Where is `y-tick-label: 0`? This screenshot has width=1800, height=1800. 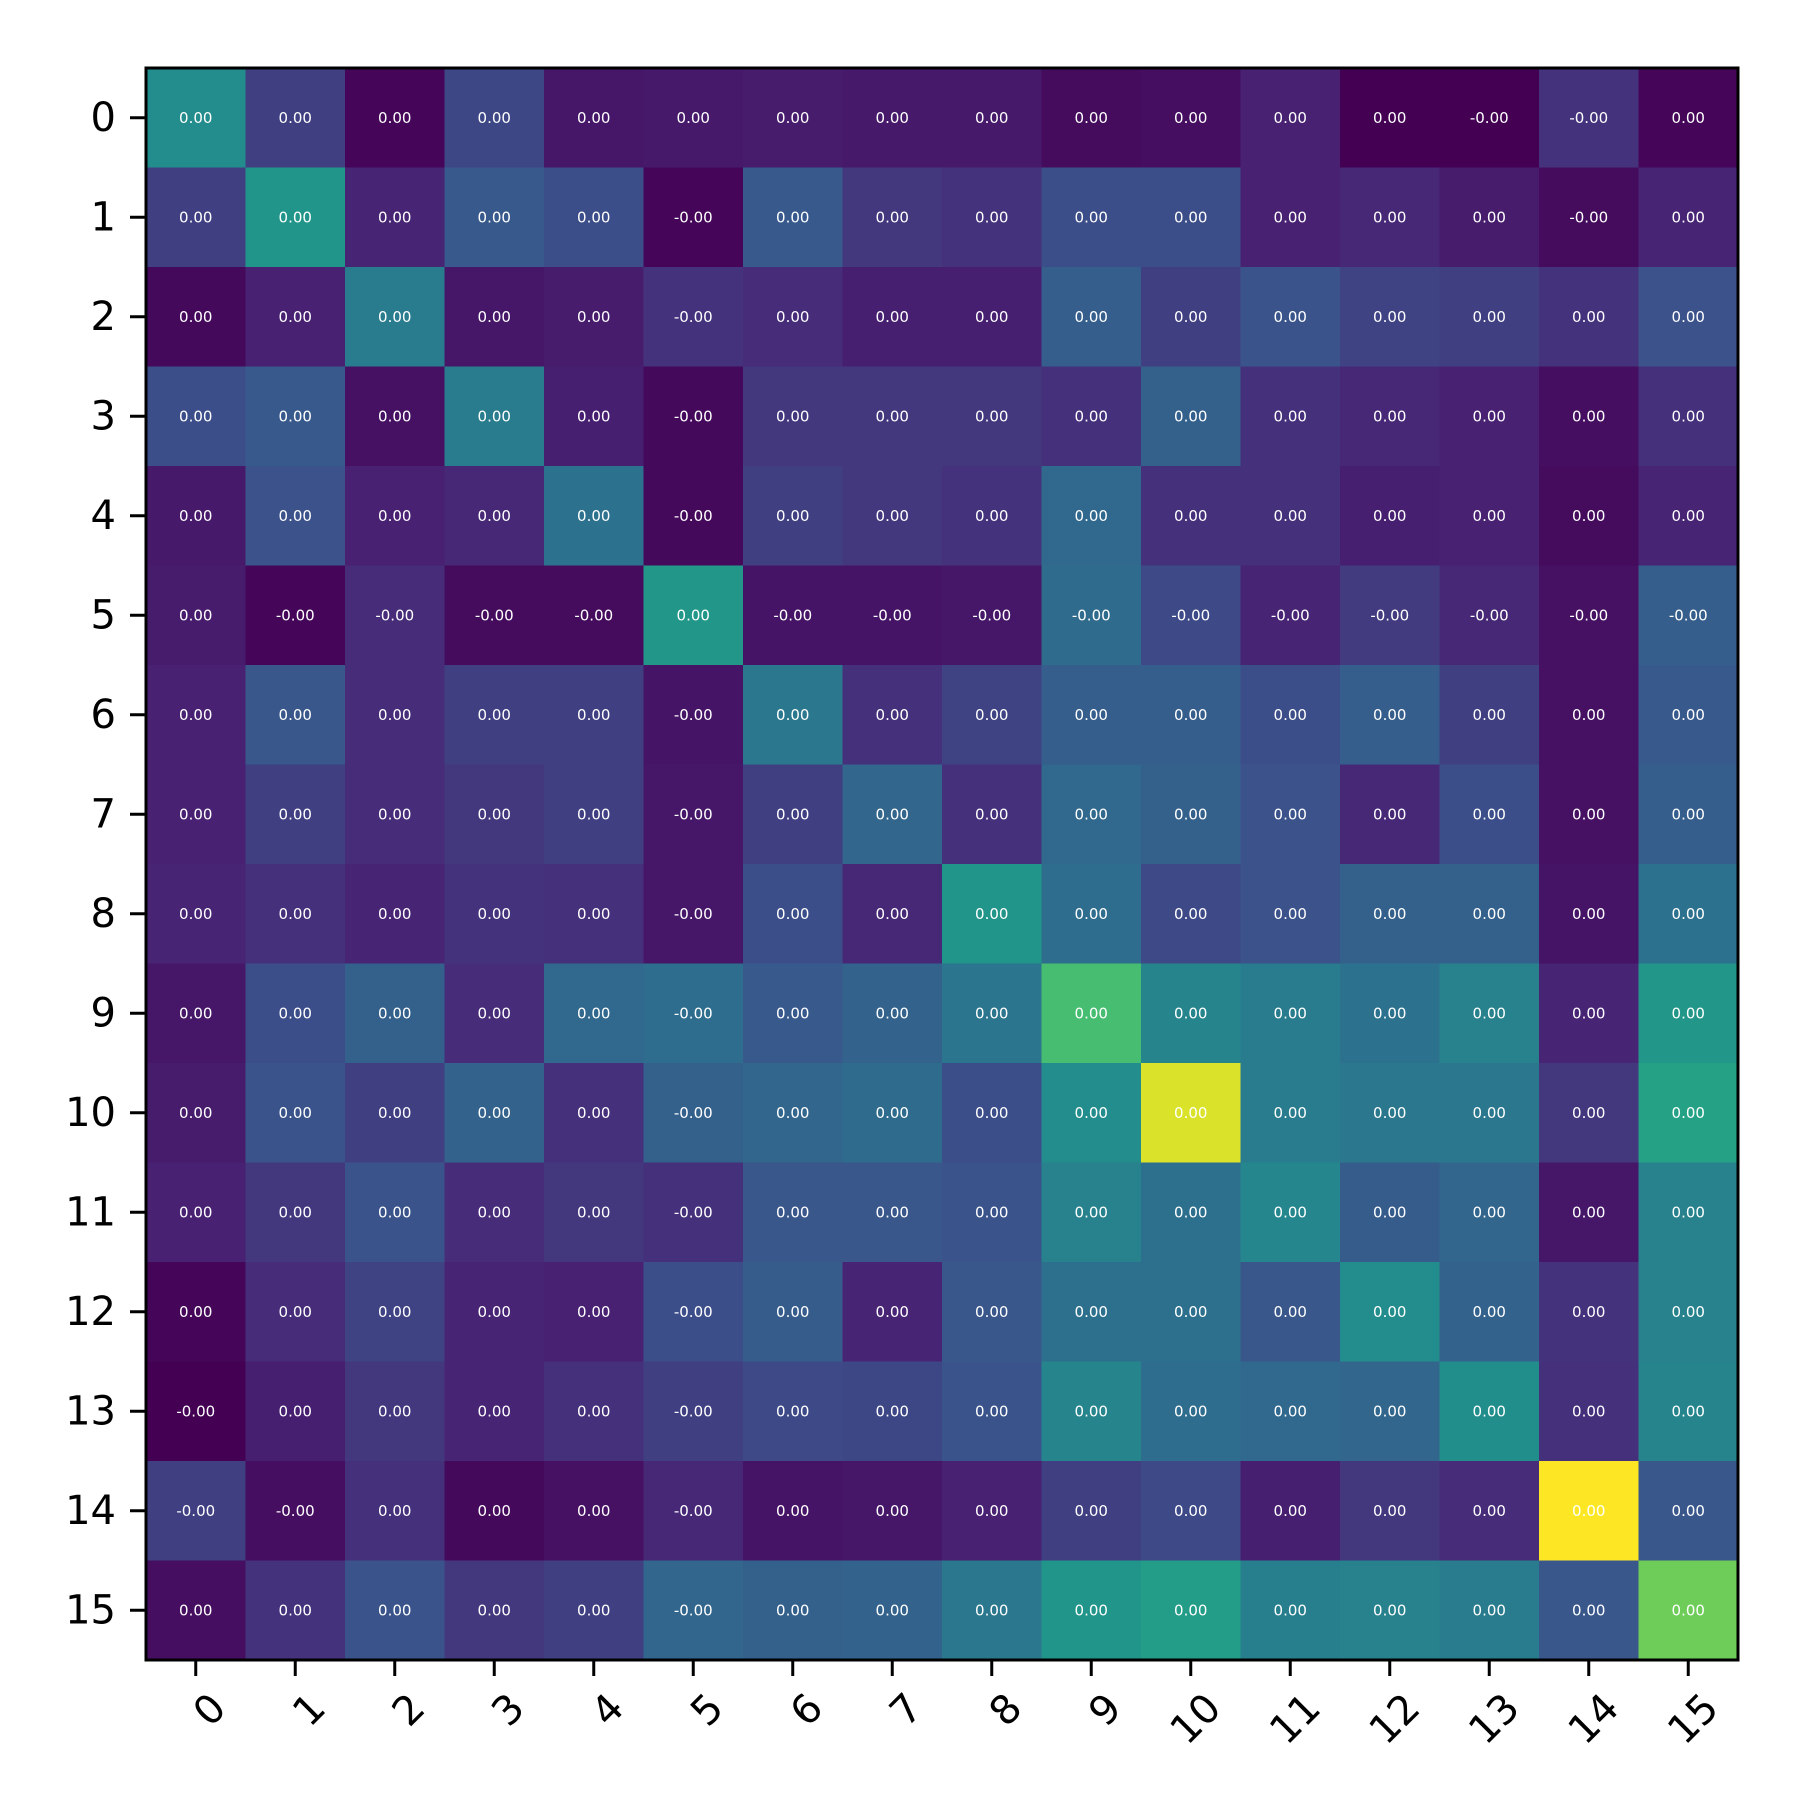
y-tick-label: 0 is located at coordinates (103, 118).